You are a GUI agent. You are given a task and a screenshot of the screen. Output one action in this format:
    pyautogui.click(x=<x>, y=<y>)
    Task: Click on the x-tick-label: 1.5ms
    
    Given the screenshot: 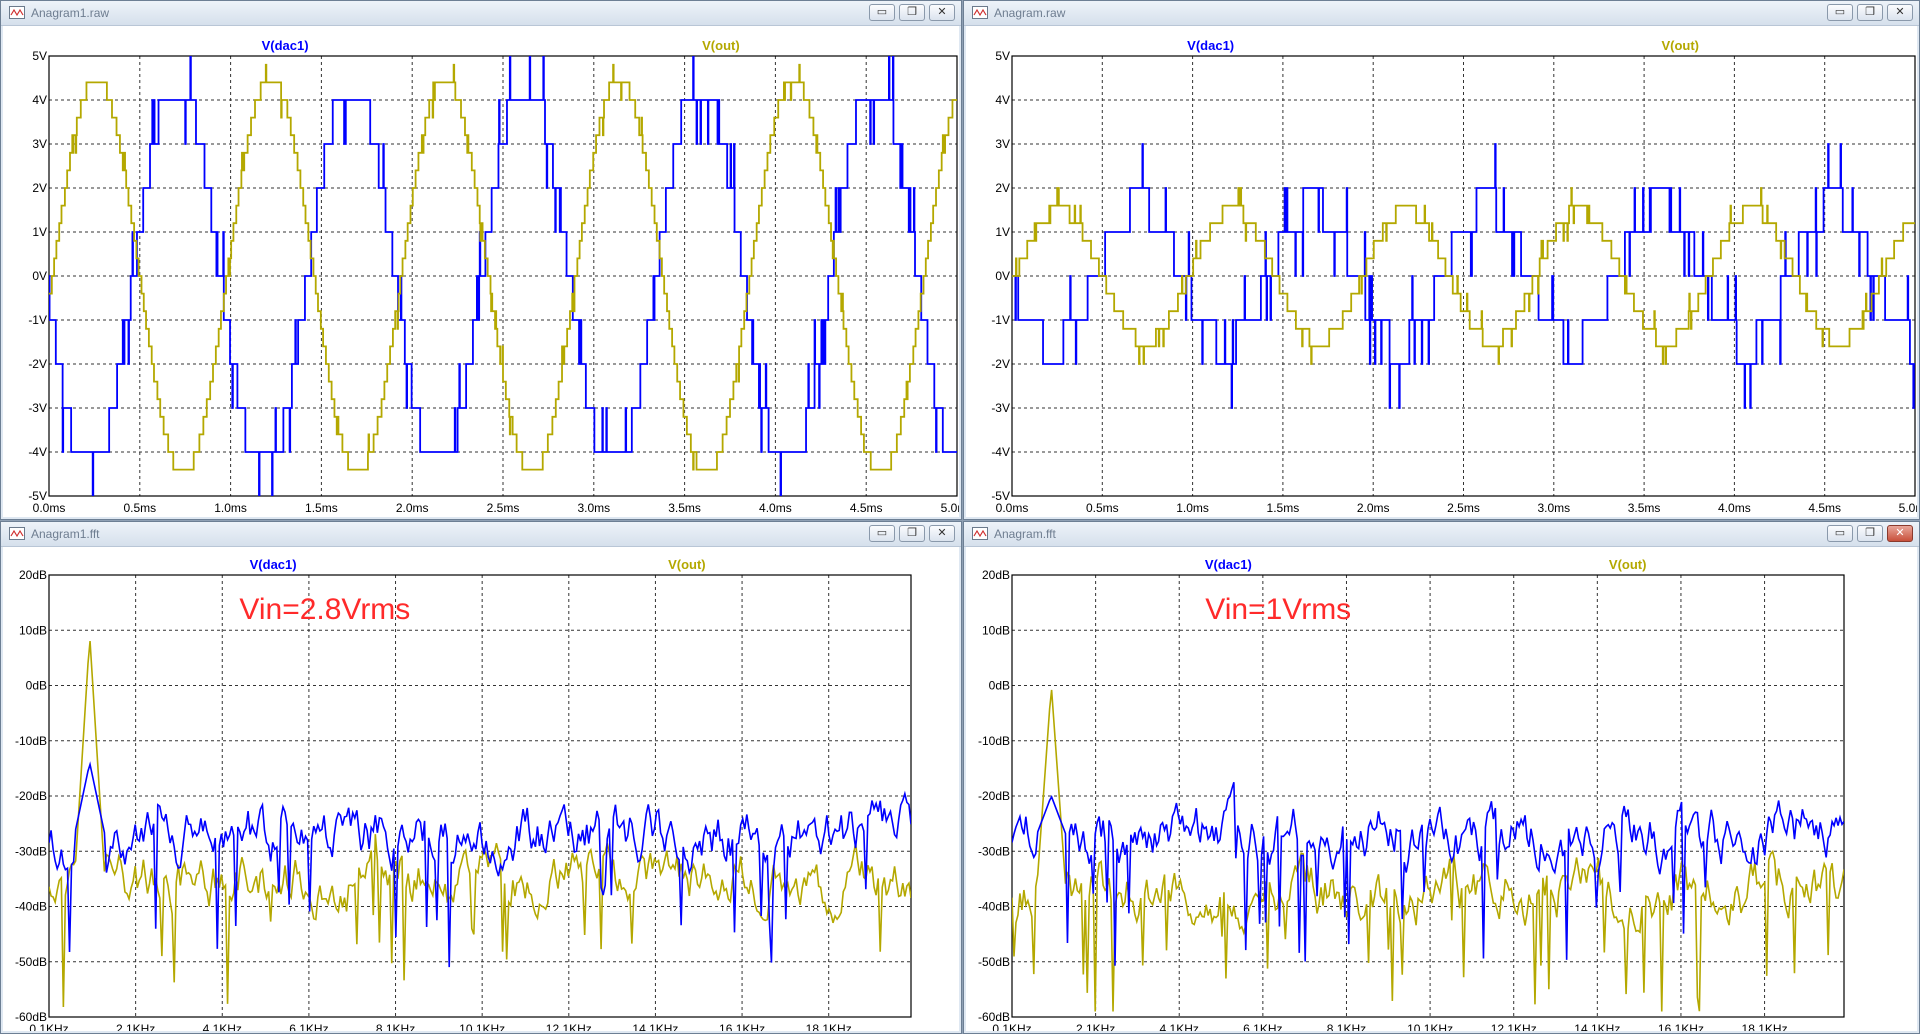 What is the action you would take?
    pyautogui.click(x=1283, y=508)
    